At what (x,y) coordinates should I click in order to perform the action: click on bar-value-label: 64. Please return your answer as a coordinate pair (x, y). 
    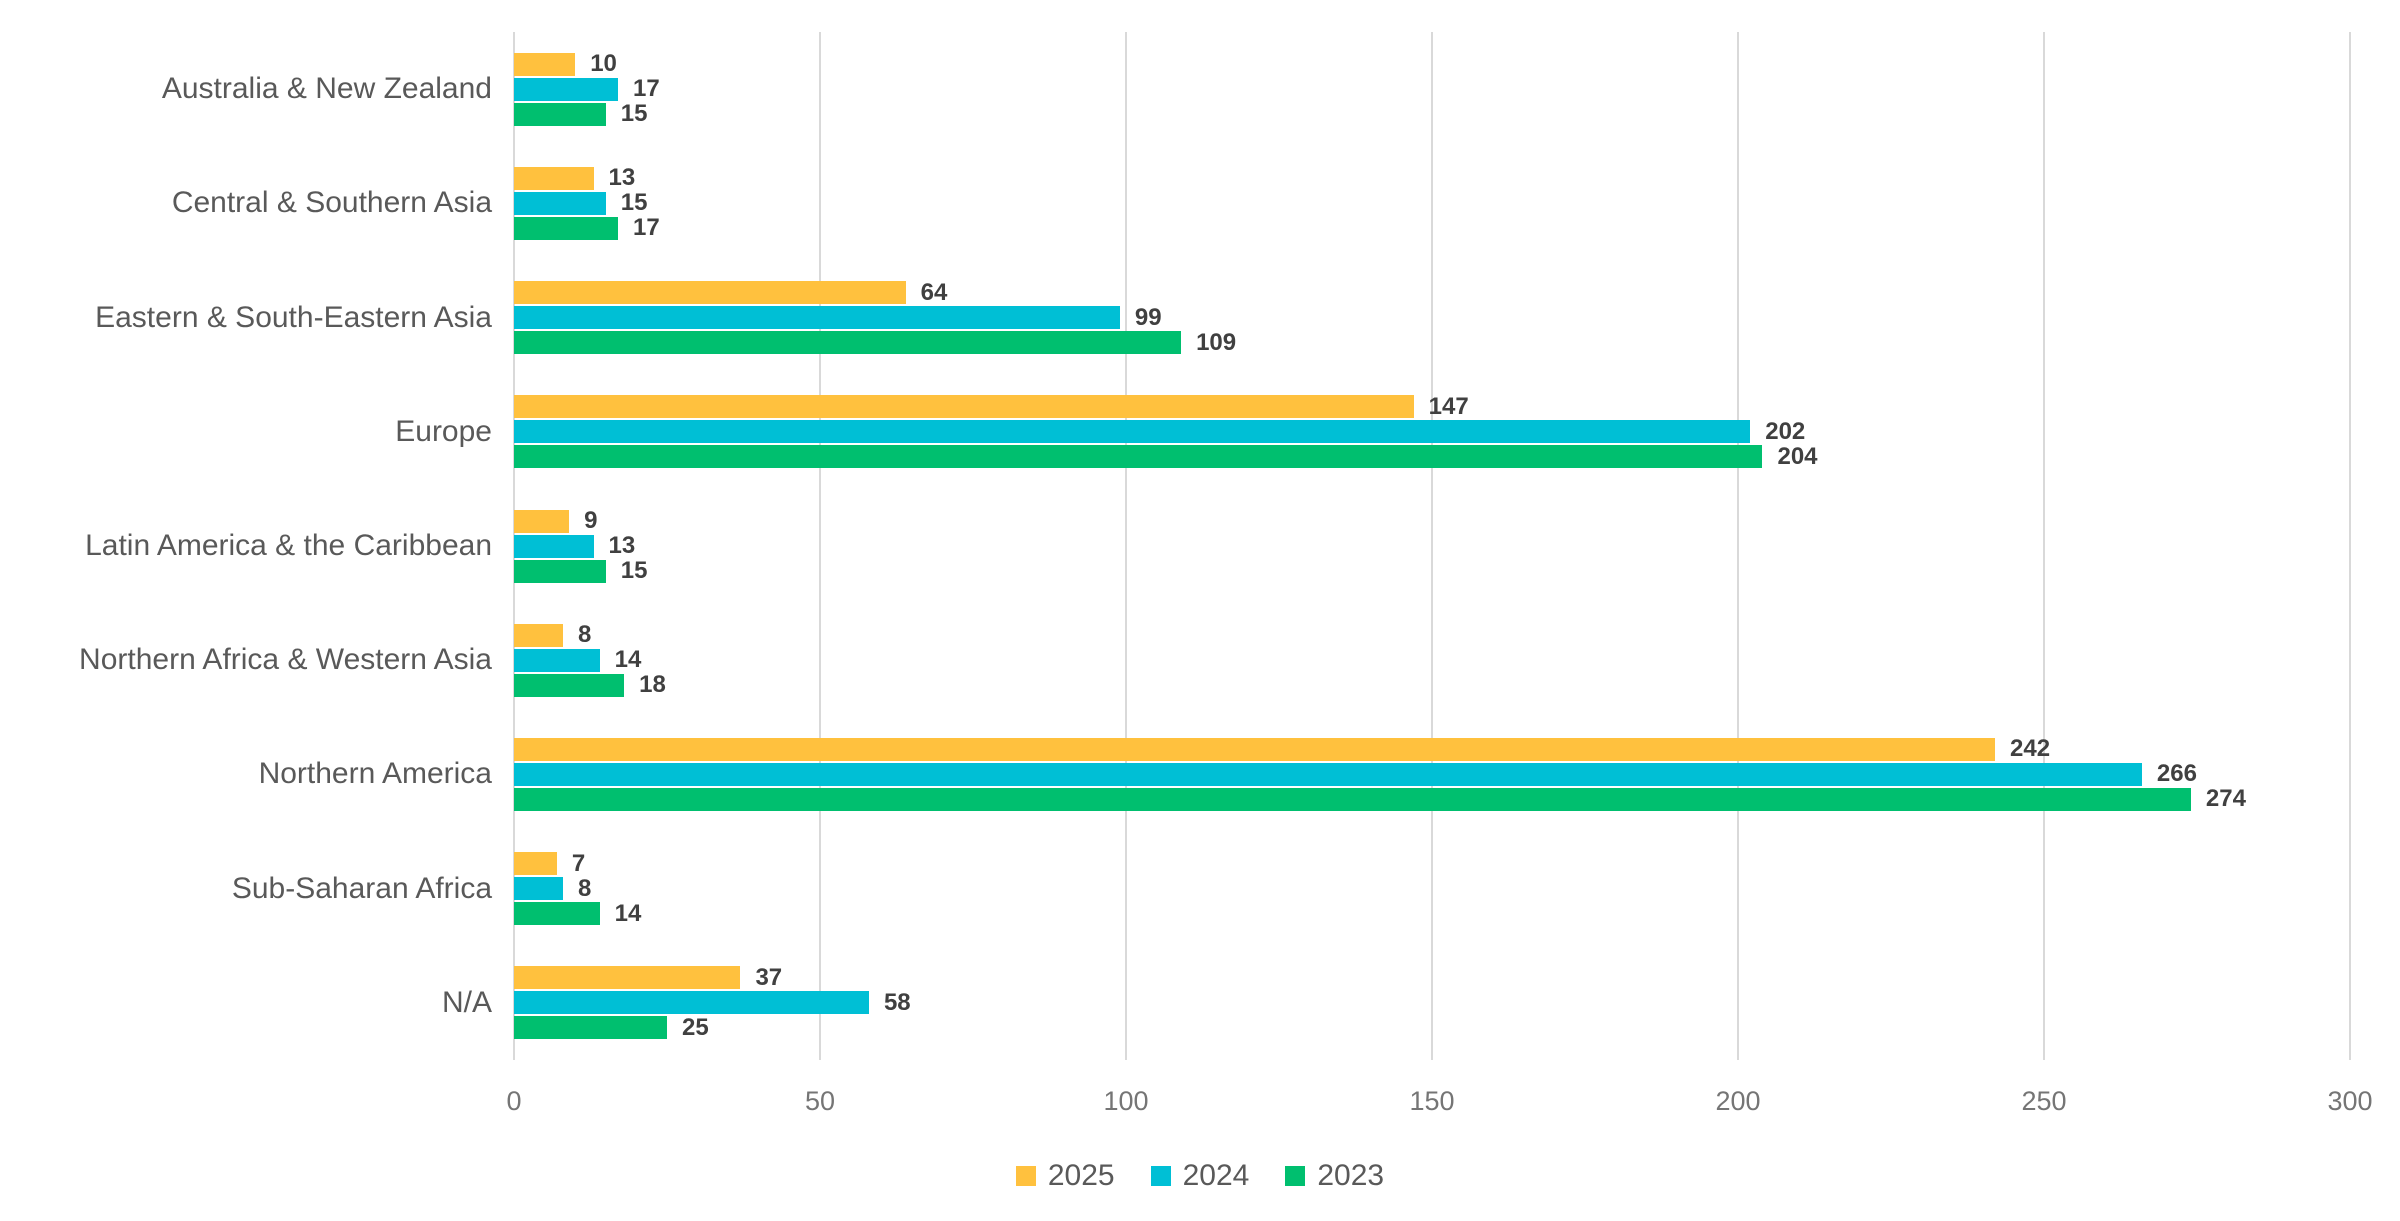
    Looking at the image, I should click on (934, 292).